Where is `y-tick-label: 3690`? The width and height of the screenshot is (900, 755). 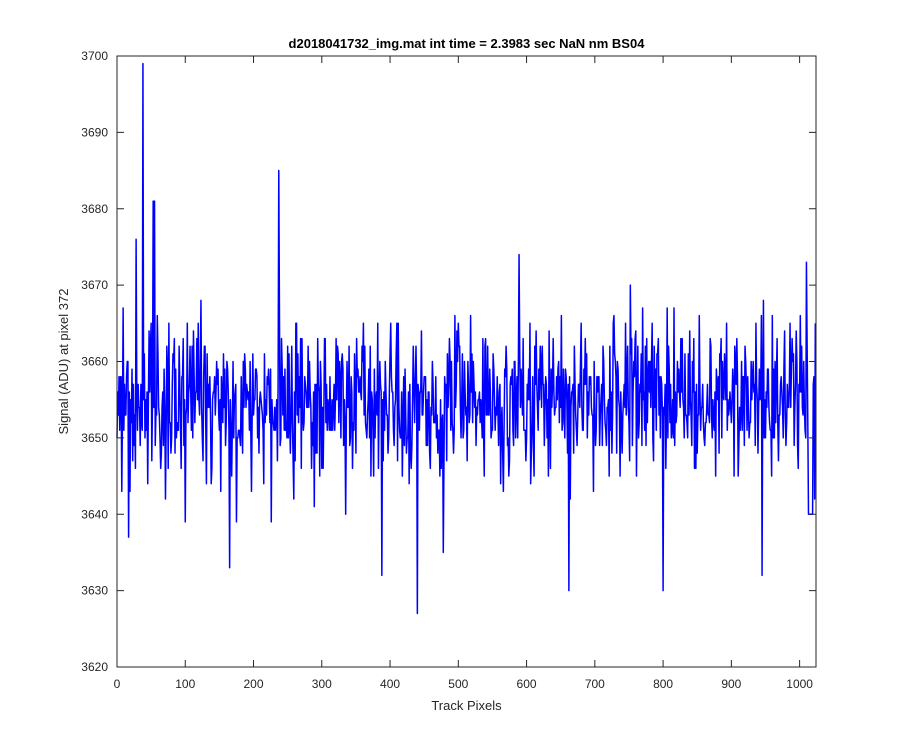
y-tick-label: 3690 is located at coordinates (94, 132).